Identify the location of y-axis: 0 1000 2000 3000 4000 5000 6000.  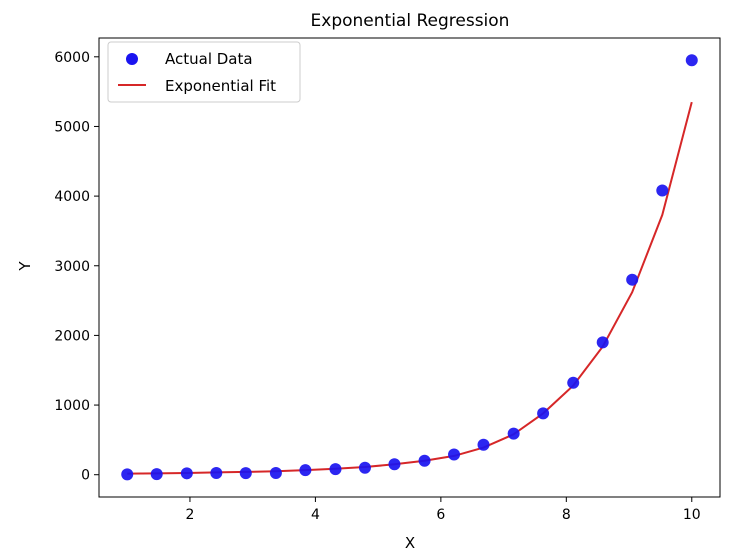
(76, 267).